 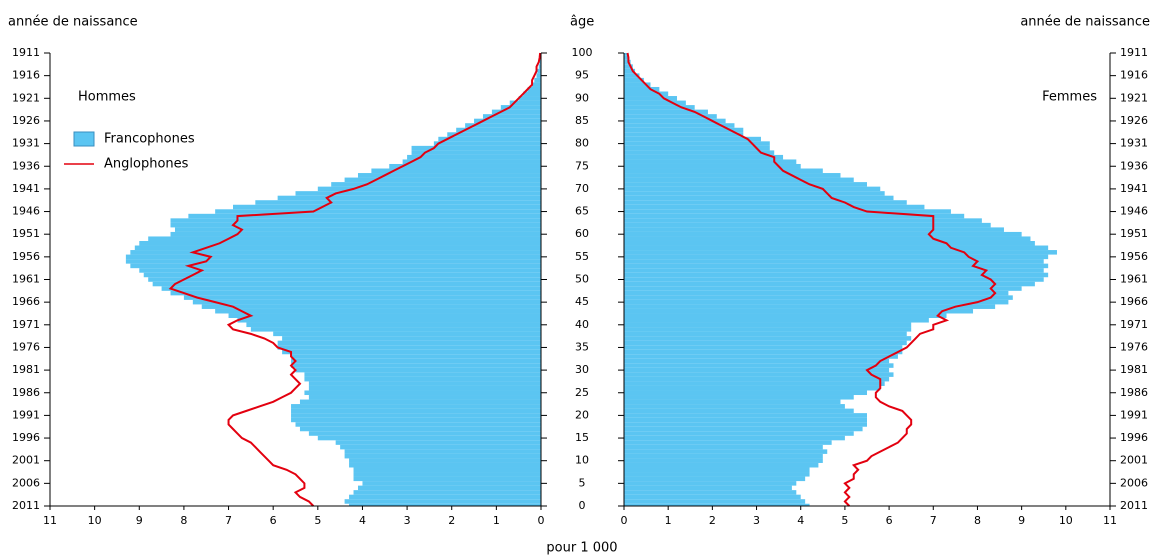 What do you see at coordinates (582, 505) in the screenshot?
I see `age-tick-label: 0` at bounding box center [582, 505].